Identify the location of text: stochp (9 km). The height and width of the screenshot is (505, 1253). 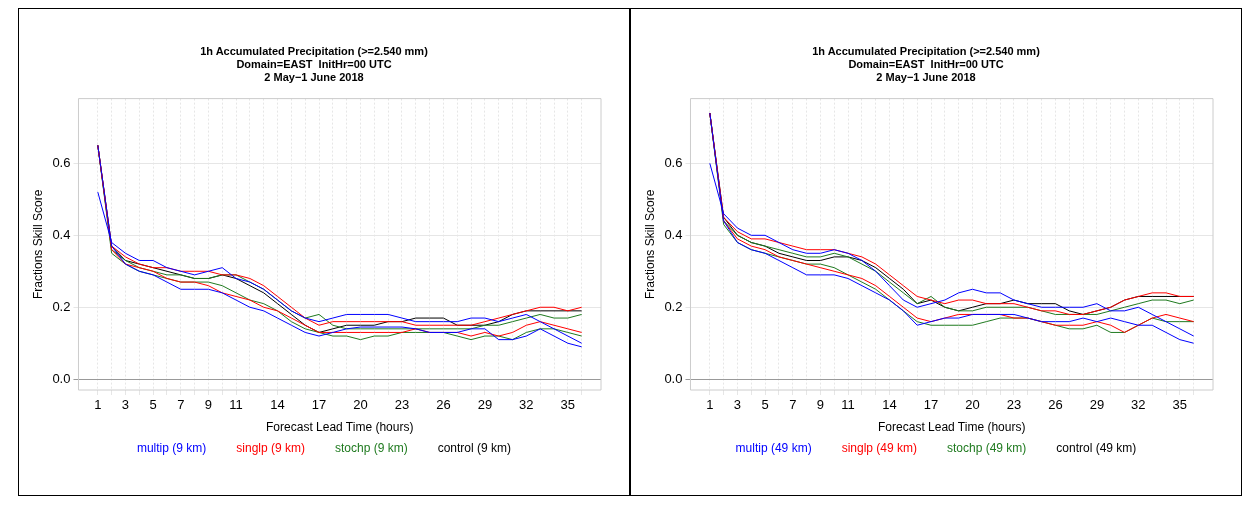
(371, 448).